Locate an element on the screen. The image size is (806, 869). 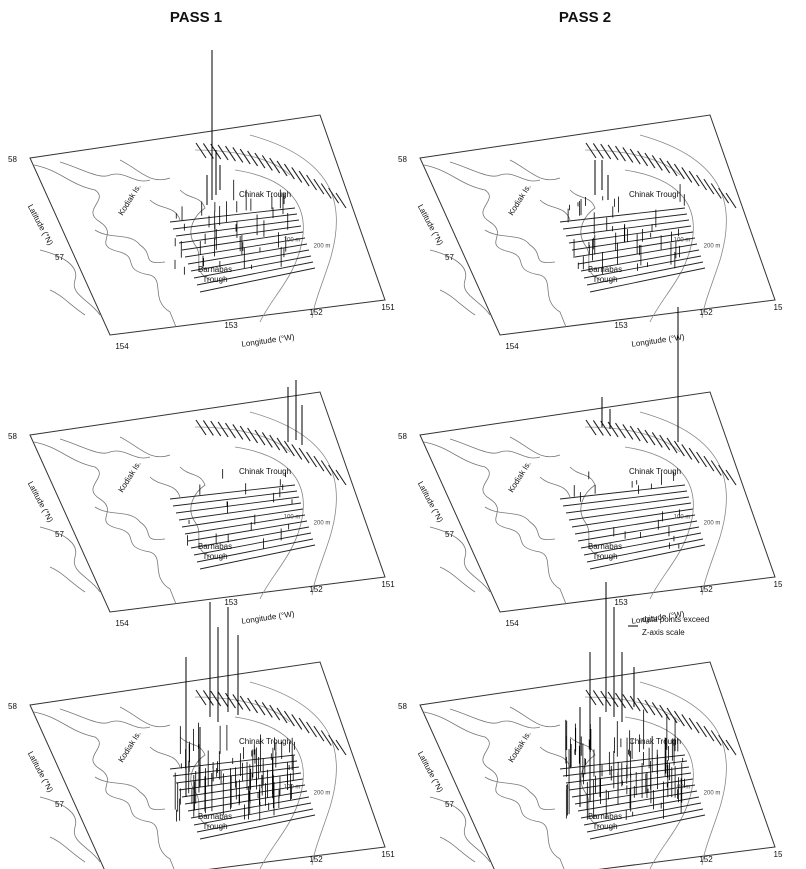
longitude-tick: 154 is located at coordinates (512, 346).